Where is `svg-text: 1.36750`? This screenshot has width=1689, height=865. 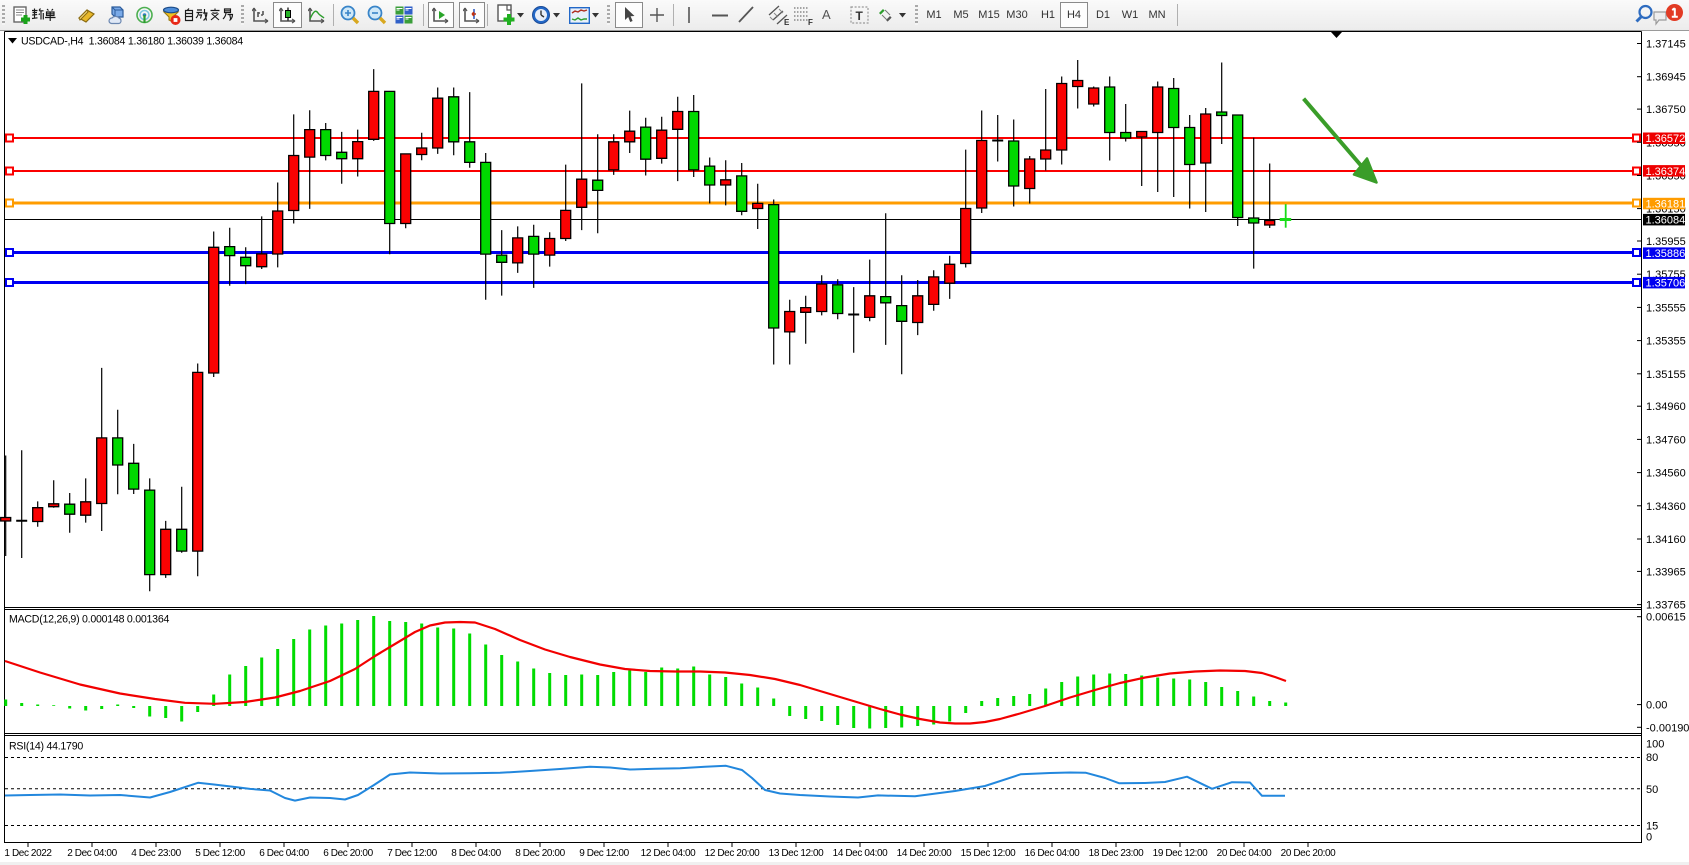 svg-text: 1.36750 is located at coordinates (1666, 110).